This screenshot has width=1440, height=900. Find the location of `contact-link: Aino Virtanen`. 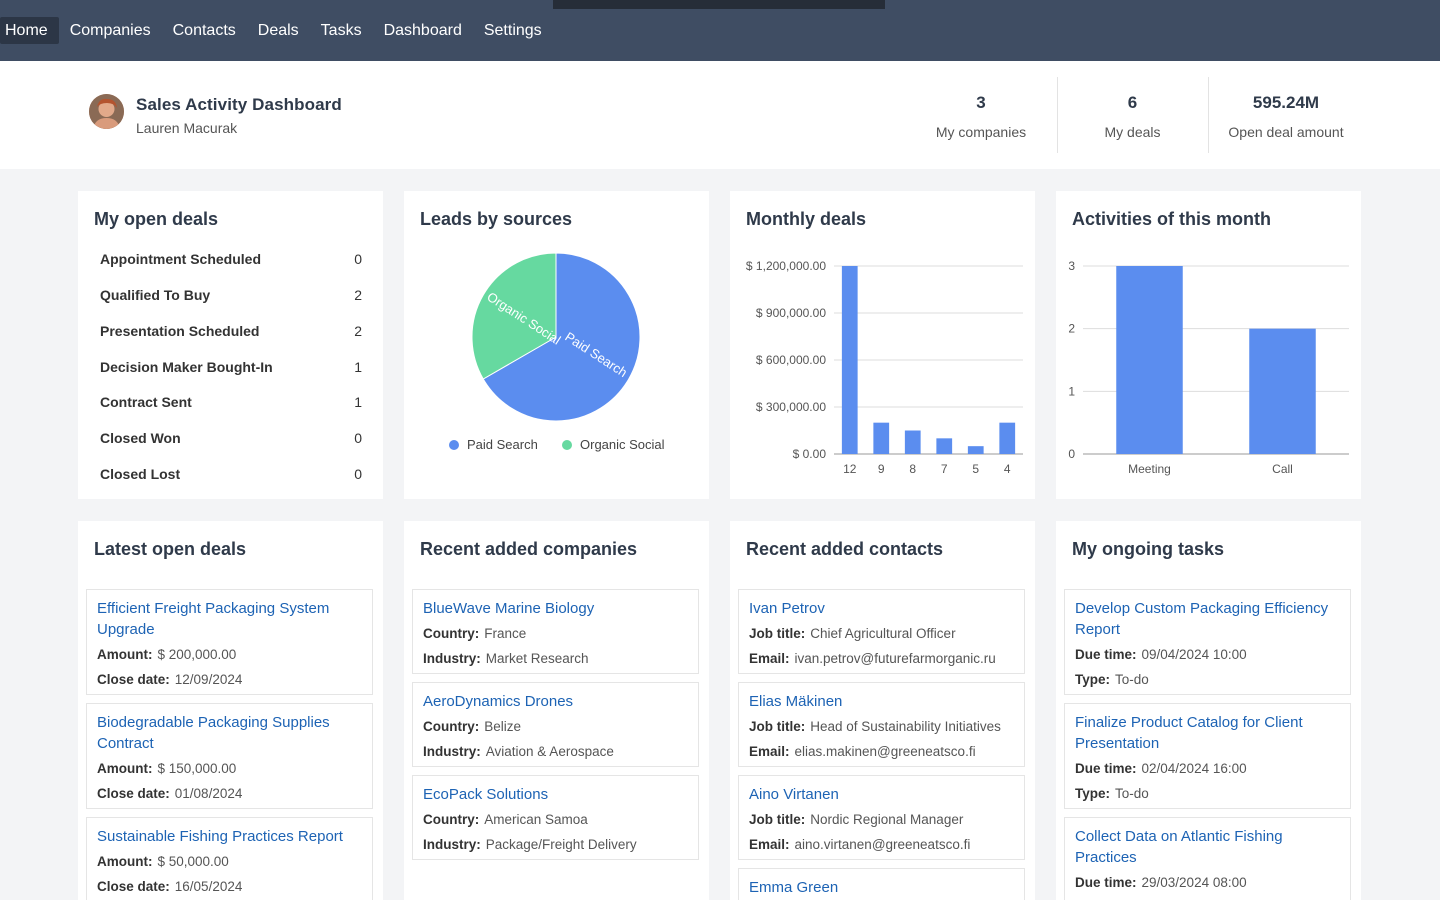

contact-link: Aino Virtanen is located at coordinates (794, 794).